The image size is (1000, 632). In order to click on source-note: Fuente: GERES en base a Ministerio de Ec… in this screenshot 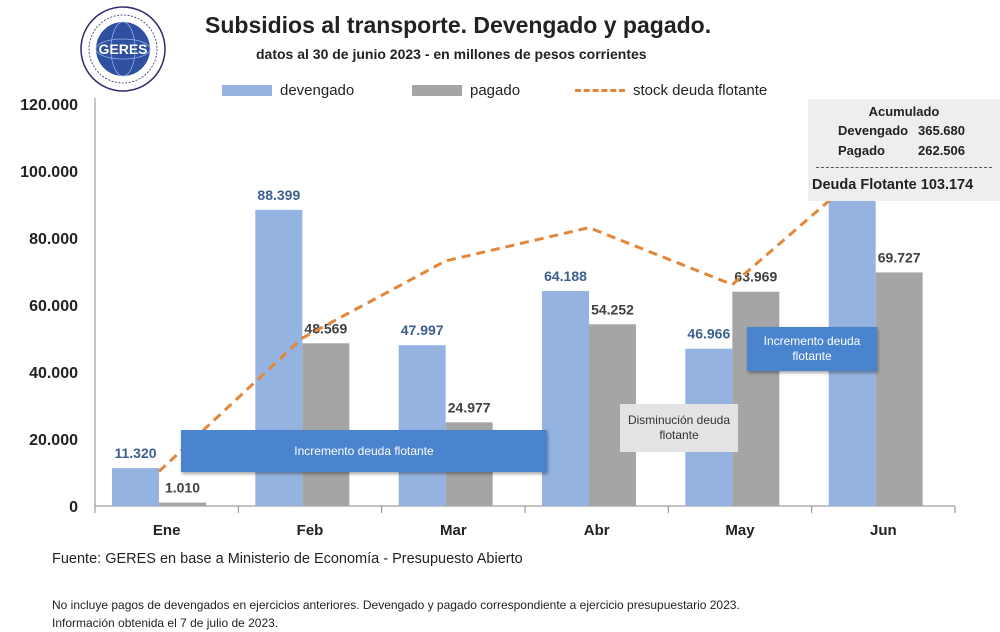, I will do `click(287, 559)`.